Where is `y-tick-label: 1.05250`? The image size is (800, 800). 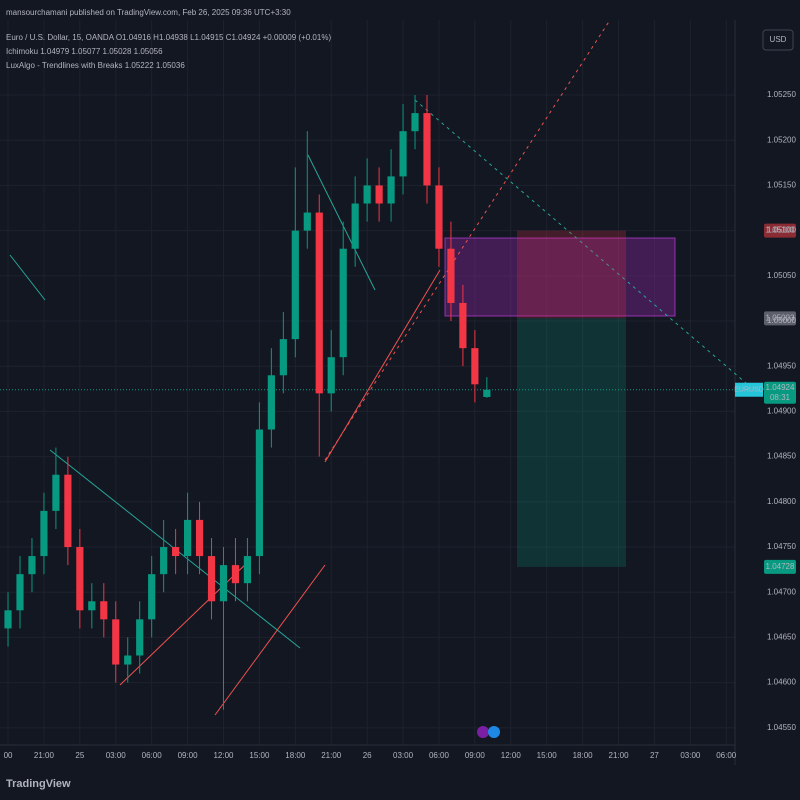 y-tick-label: 1.05250 is located at coordinates (781, 94).